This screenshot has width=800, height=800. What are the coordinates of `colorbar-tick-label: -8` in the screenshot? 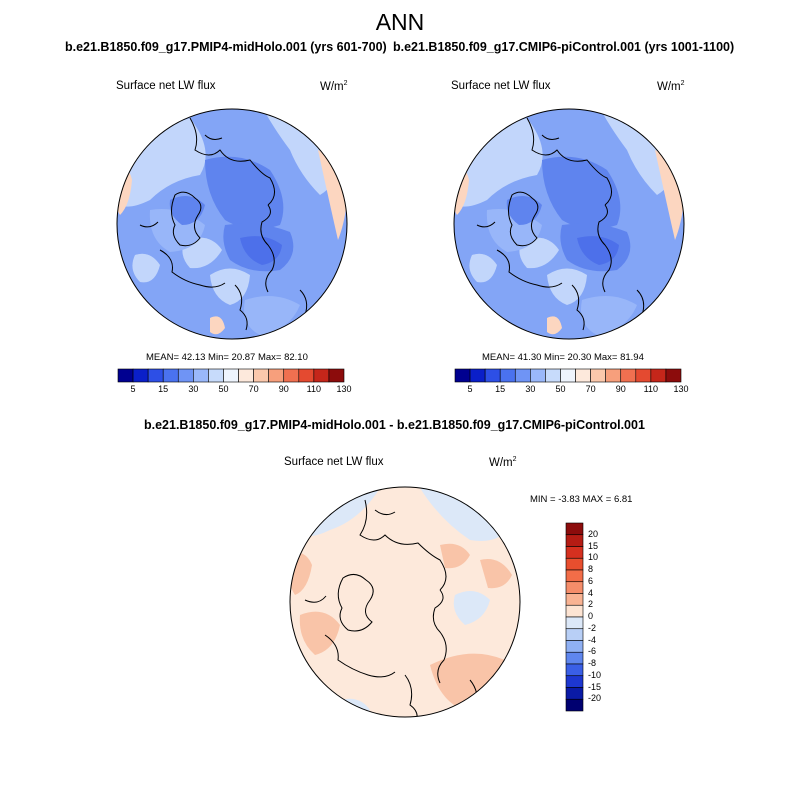 It's located at (592, 663).